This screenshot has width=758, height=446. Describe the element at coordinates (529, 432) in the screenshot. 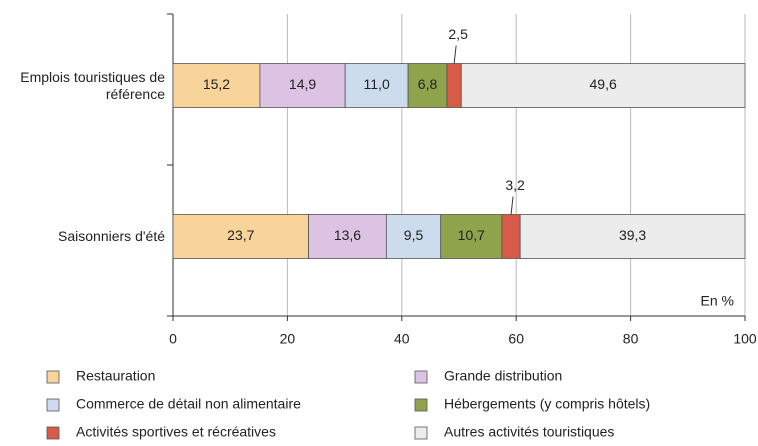

I see `legend-label: Autres activités touristiques` at that location.